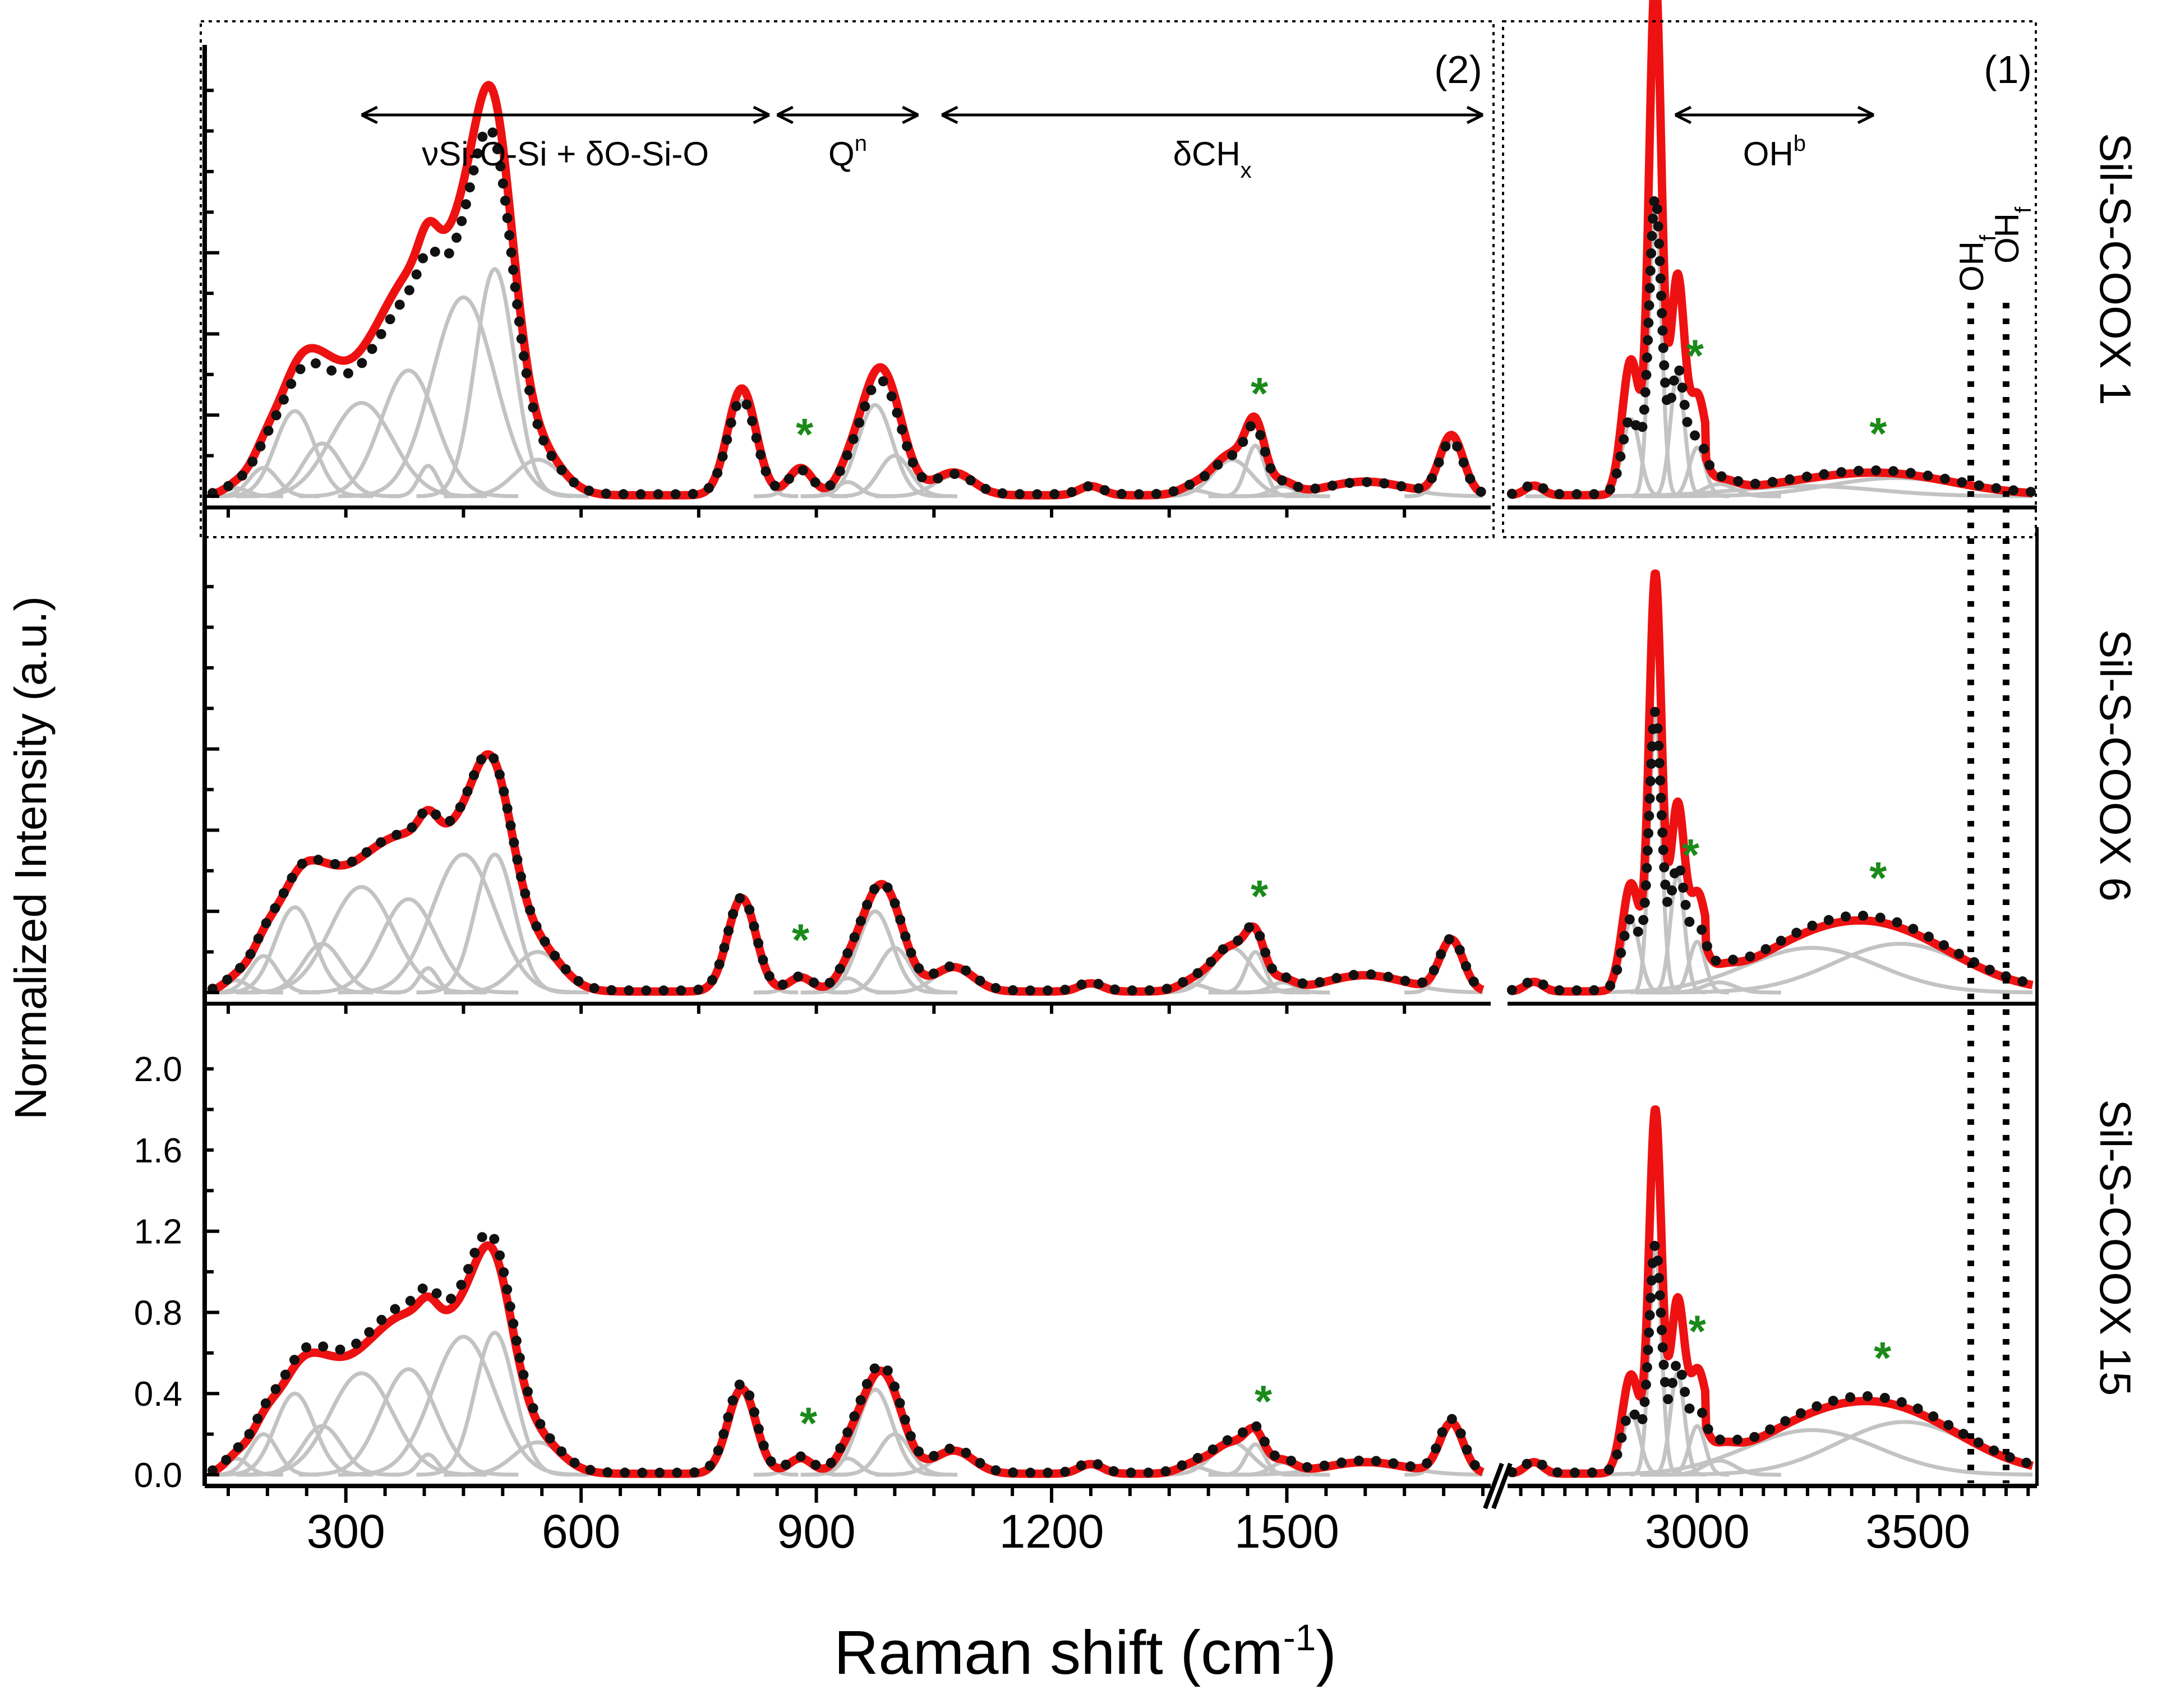 The image size is (2171, 1708). What do you see at coordinates (816, 1531) in the screenshot?
I see `x-tick-label: 900` at bounding box center [816, 1531].